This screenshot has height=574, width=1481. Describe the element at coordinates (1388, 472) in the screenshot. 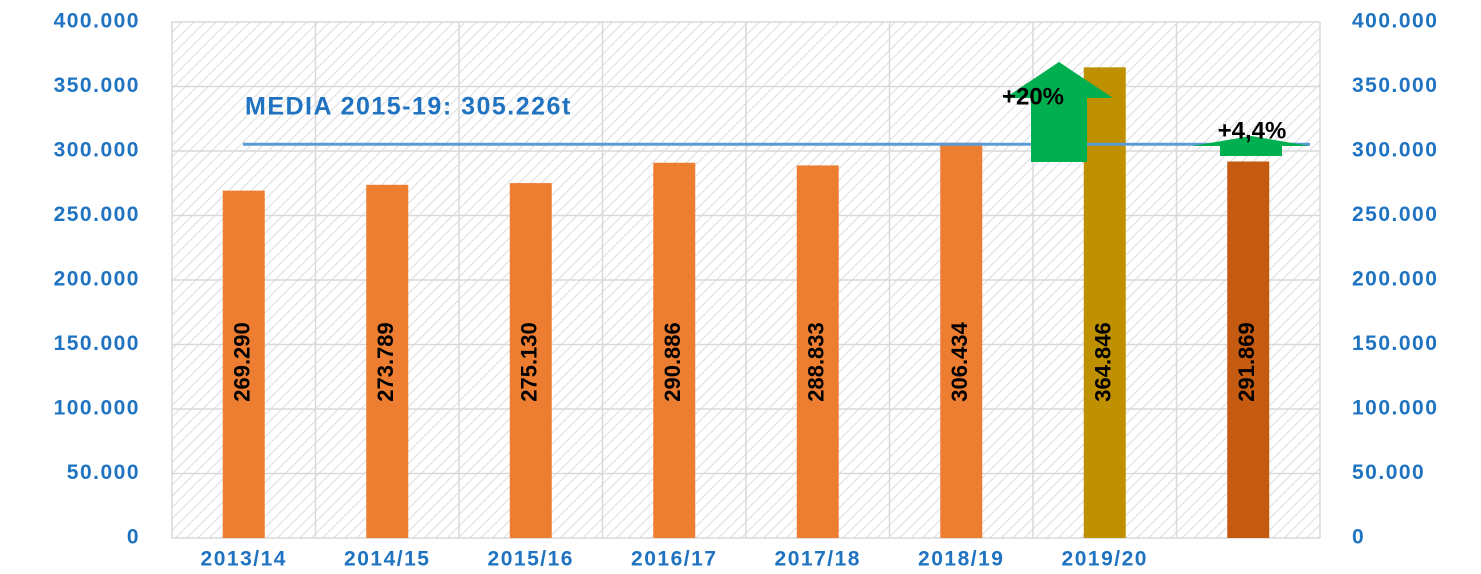

I see `y2-tick-label: 50.000` at that location.